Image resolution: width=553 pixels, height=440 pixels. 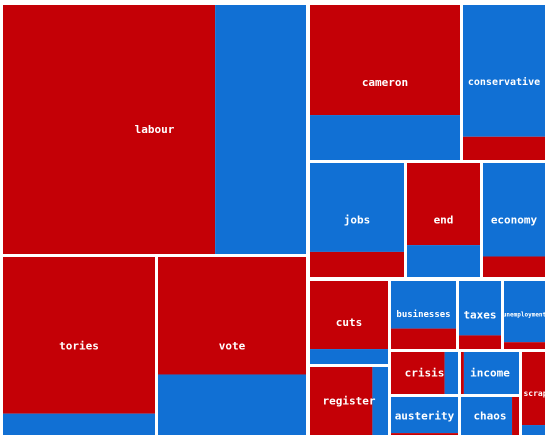 I want to click on treemap-cell-taxes: taxes, so click(x=480, y=315).